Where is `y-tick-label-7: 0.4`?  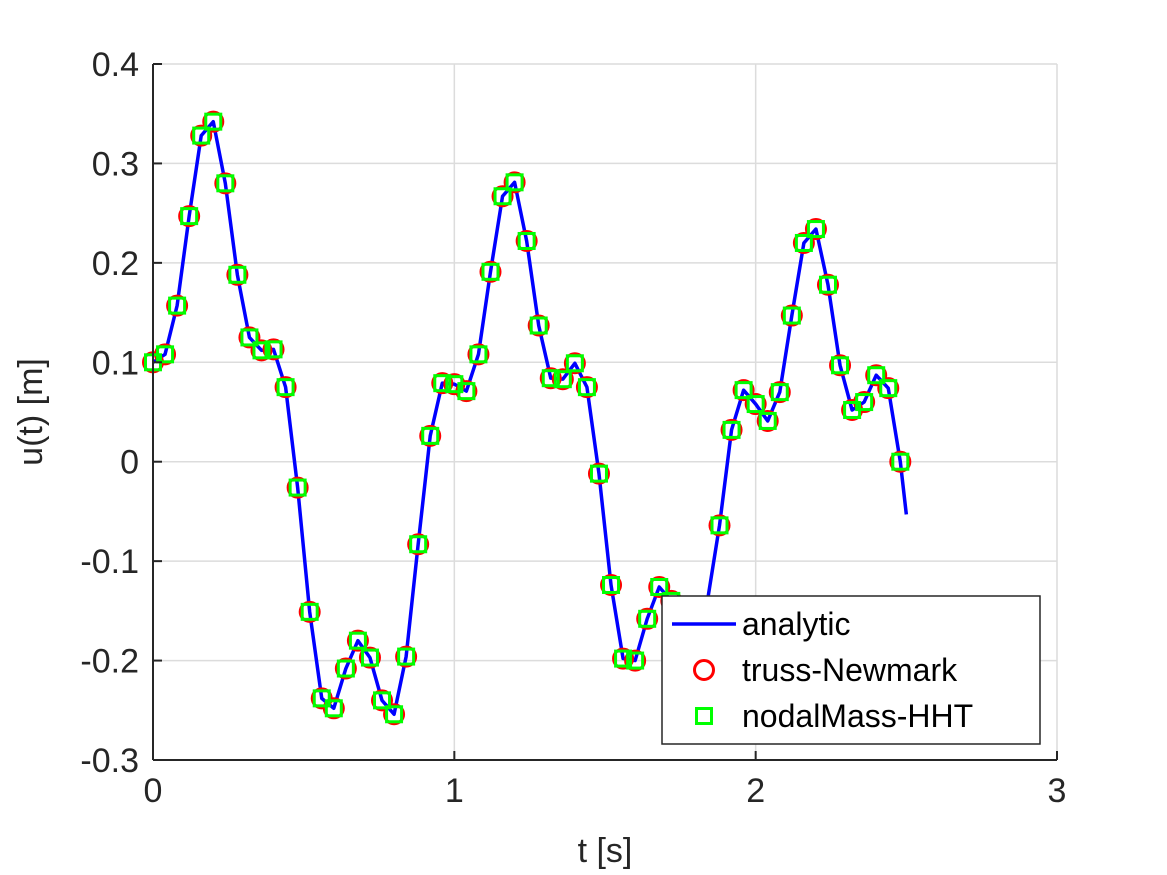 y-tick-label-7: 0.4 is located at coordinates (115, 65).